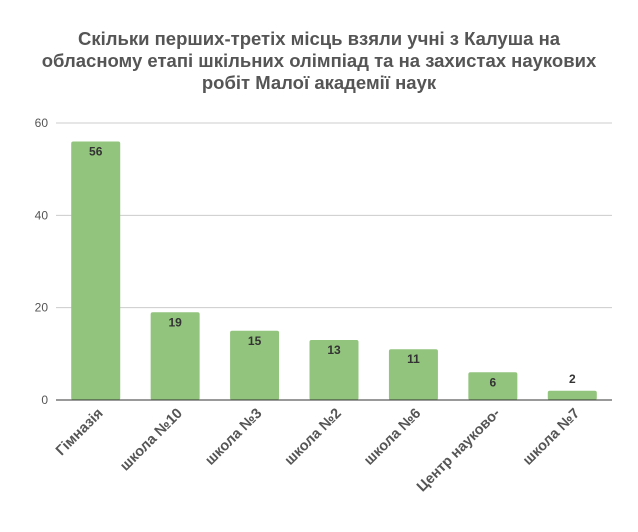  What do you see at coordinates (42, 308) in the screenshot?
I see `y-tick-label: 20` at bounding box center [42, 308].